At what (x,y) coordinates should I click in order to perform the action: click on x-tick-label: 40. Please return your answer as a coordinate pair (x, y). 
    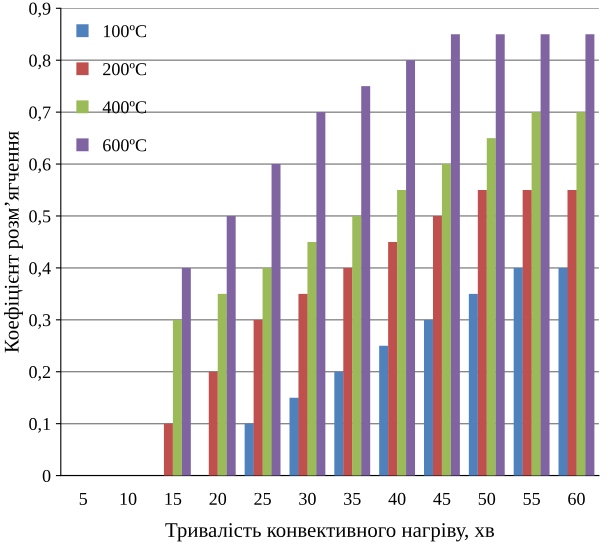
    Looking at the image, I should click on (397, 498).